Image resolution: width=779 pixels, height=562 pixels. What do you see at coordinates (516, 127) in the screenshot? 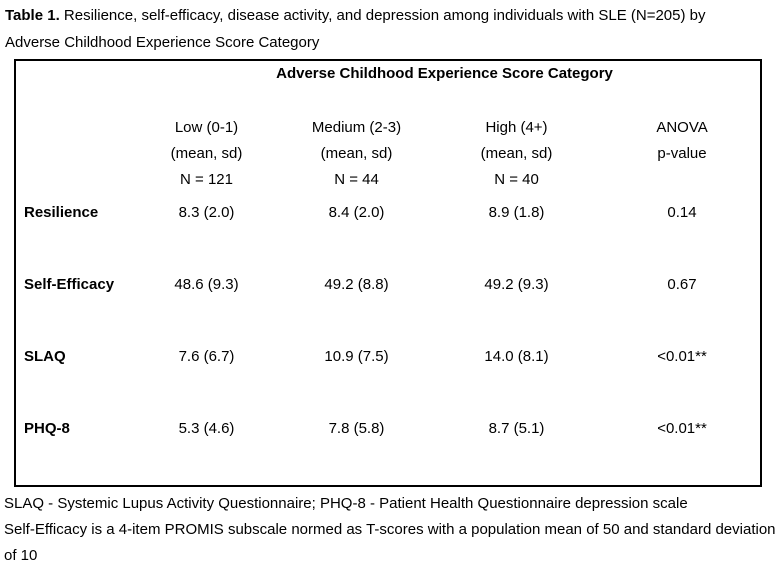
I see `column-header-high-line1: High (4+)` at bounding box center [516, 127].